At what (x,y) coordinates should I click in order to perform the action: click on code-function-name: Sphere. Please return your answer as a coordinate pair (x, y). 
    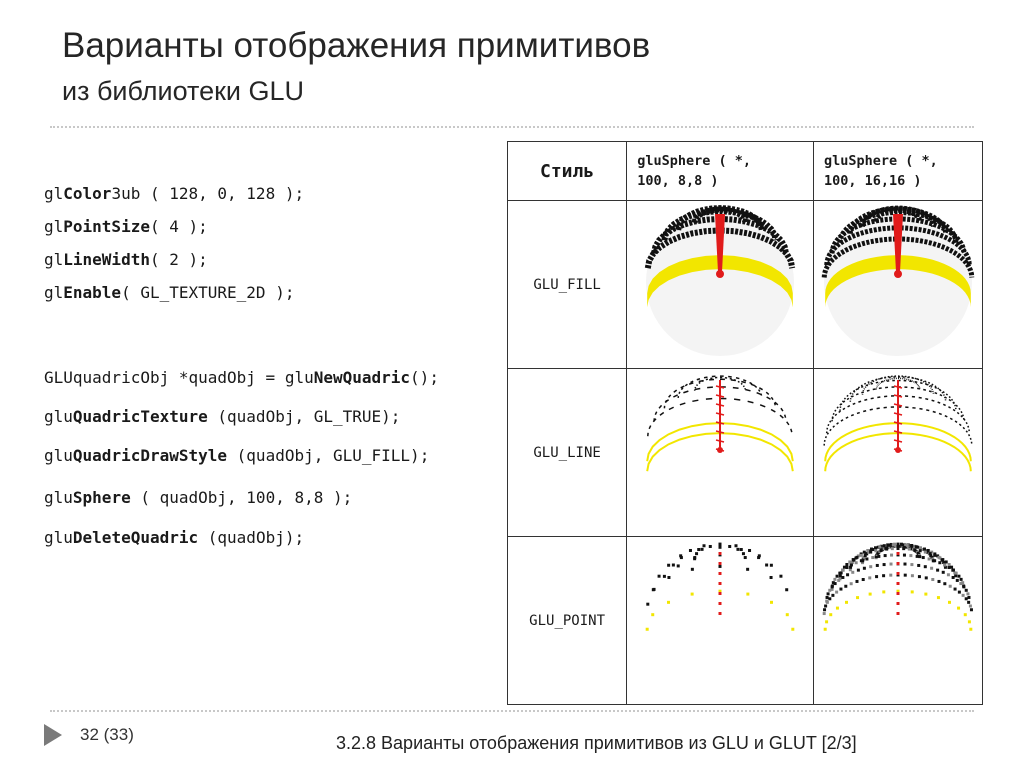
    Looking at the image, I should click on (101, 497).